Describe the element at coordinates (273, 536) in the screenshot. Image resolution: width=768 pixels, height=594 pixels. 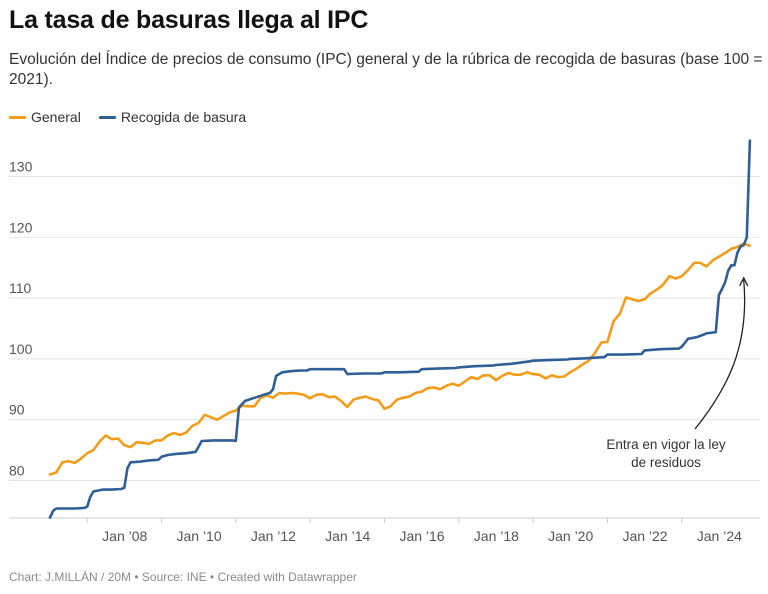
I see `x-tick-label: Jan ’12` at that location.